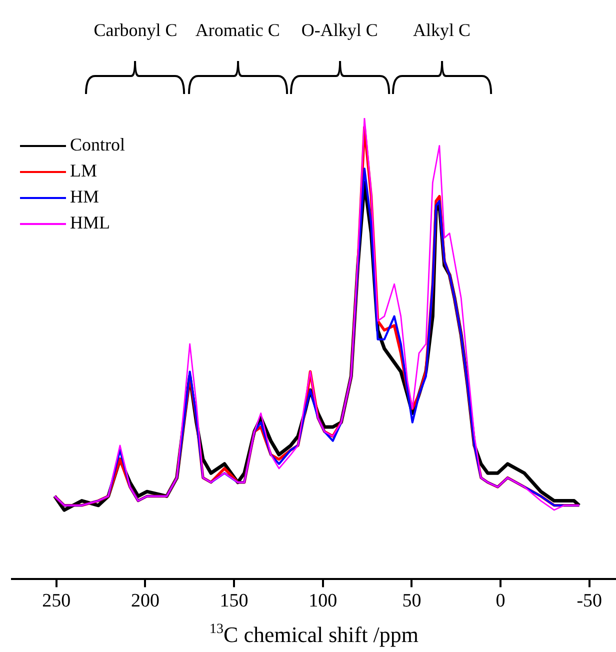 This screenshot has height=652, width=616. Describe the element at coordinates (234, 601) in the screenshot. I see `x-tick-label: 150` at that location.